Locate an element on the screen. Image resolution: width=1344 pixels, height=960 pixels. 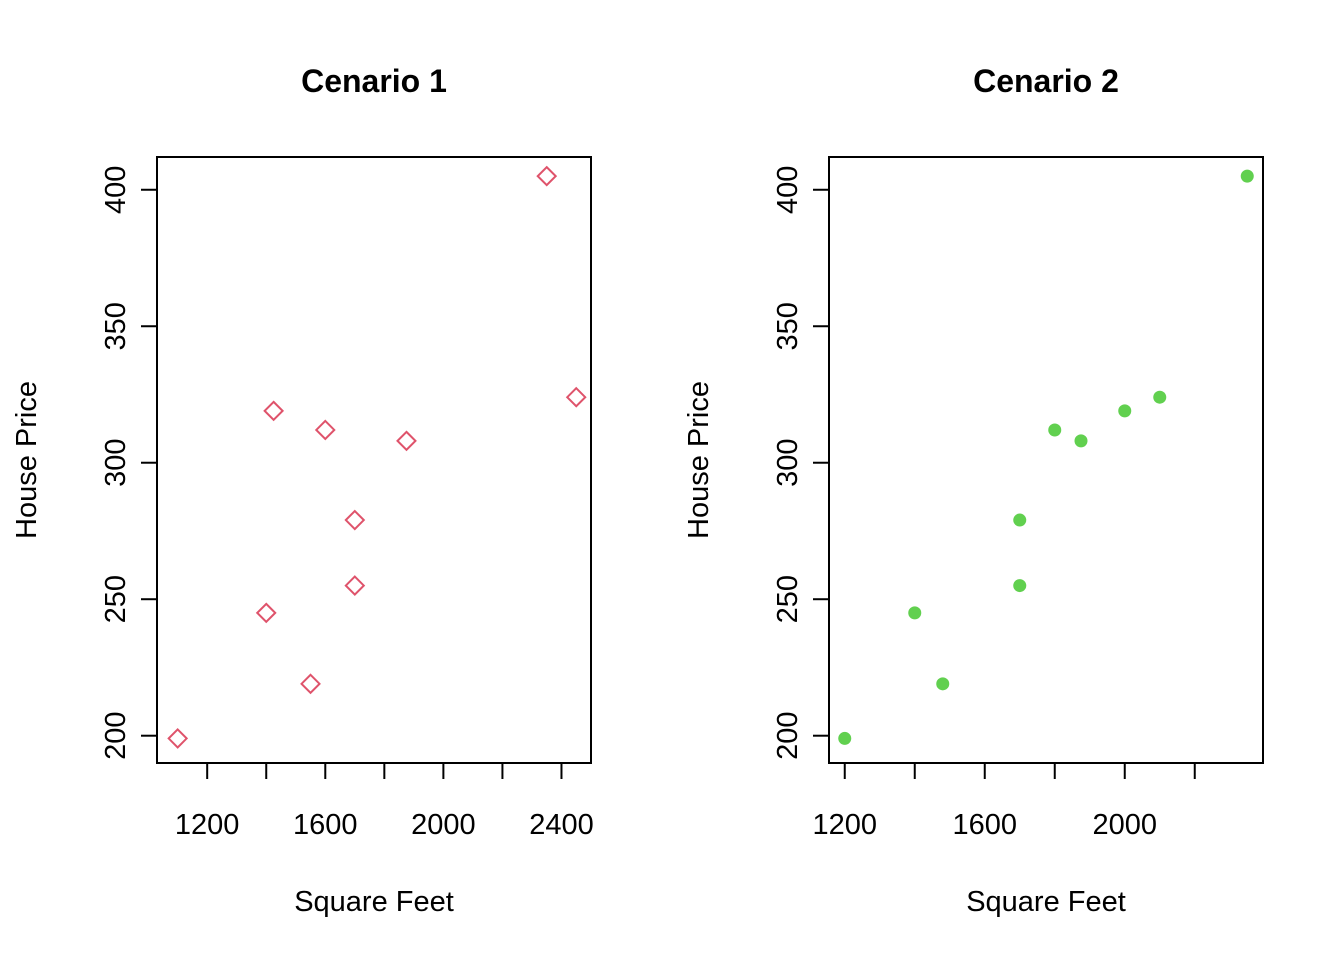
chart-title: Cenario 1 is located at coordinates (374, 81).